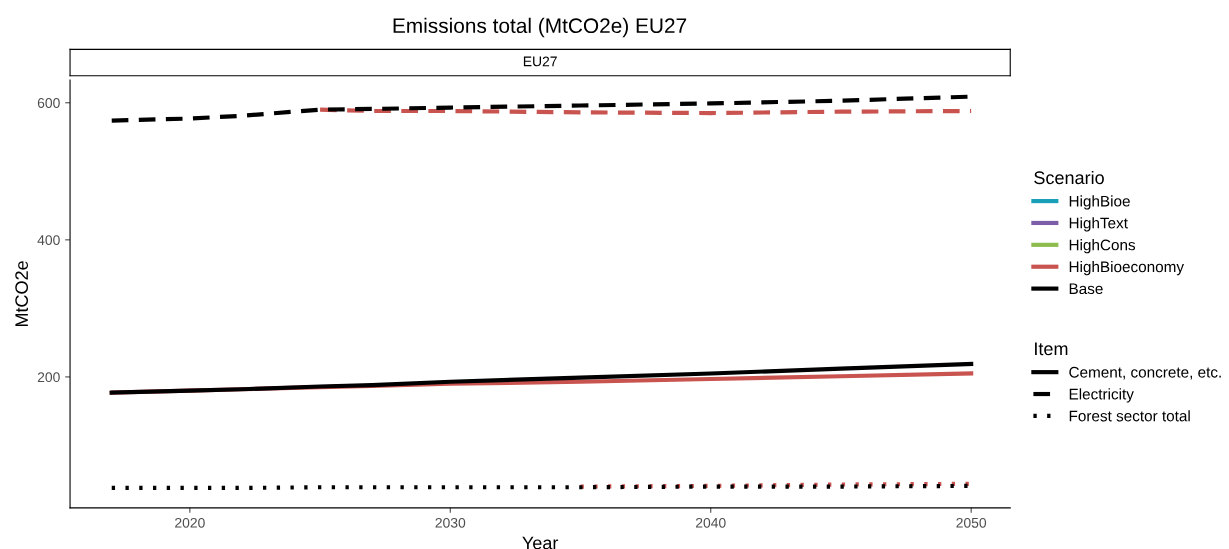 Image resolution: width=1229 pixels, height=549 pixels. What do you see at coordinates (450, 522) in the screenshot?
I see `x-tick-label: 2030` at bounding box center [450, 522].